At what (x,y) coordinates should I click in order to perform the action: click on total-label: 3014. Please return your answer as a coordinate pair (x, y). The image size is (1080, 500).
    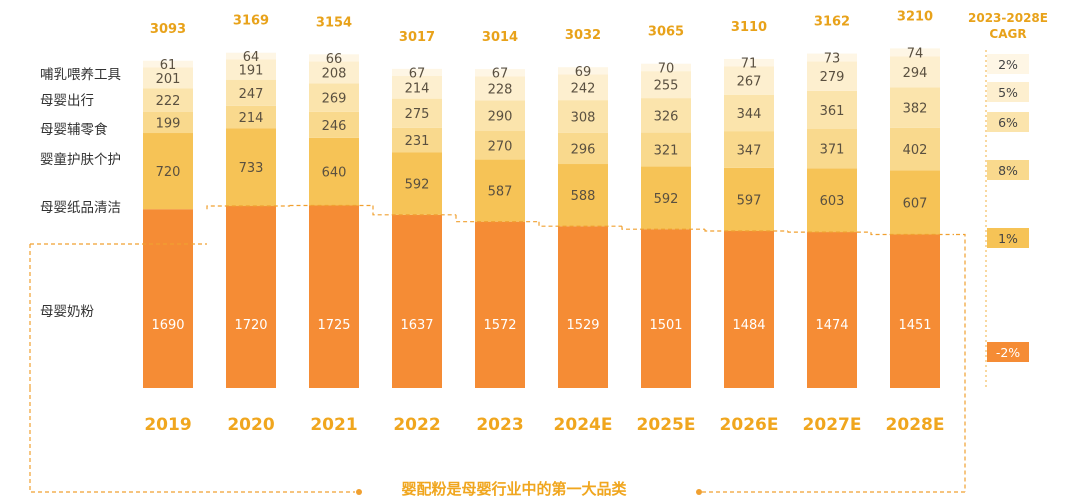
    Looking at the image, I should click on (500, 37).